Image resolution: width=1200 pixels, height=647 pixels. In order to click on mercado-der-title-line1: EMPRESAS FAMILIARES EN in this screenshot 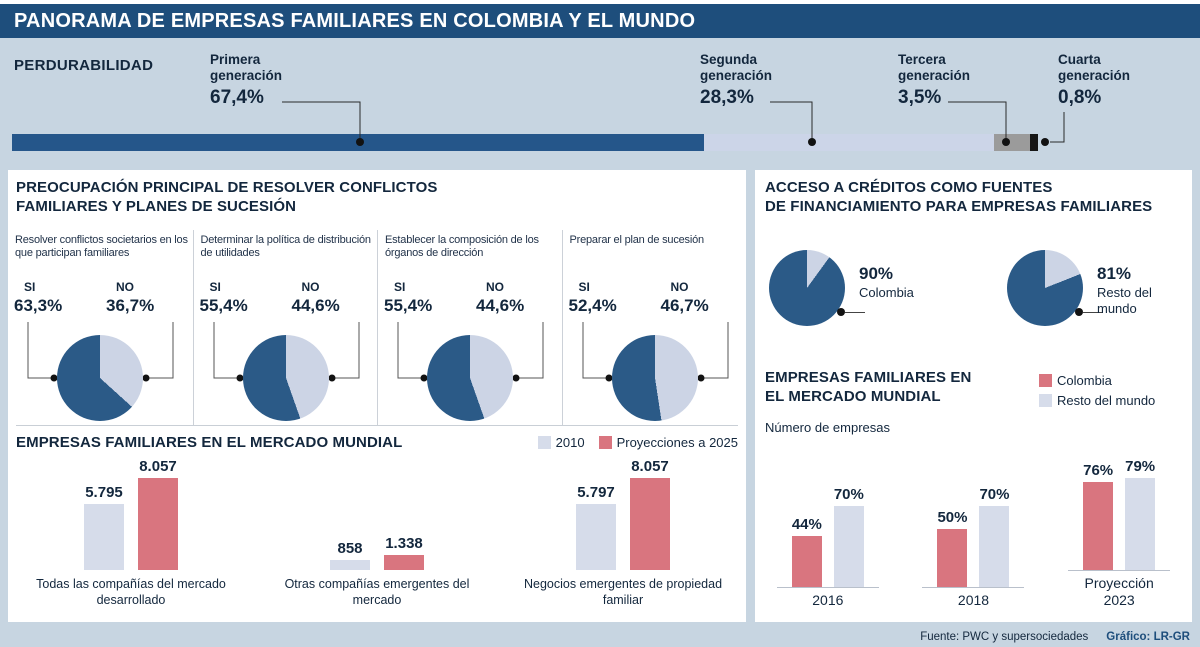, I will do `click(868, 377)`.